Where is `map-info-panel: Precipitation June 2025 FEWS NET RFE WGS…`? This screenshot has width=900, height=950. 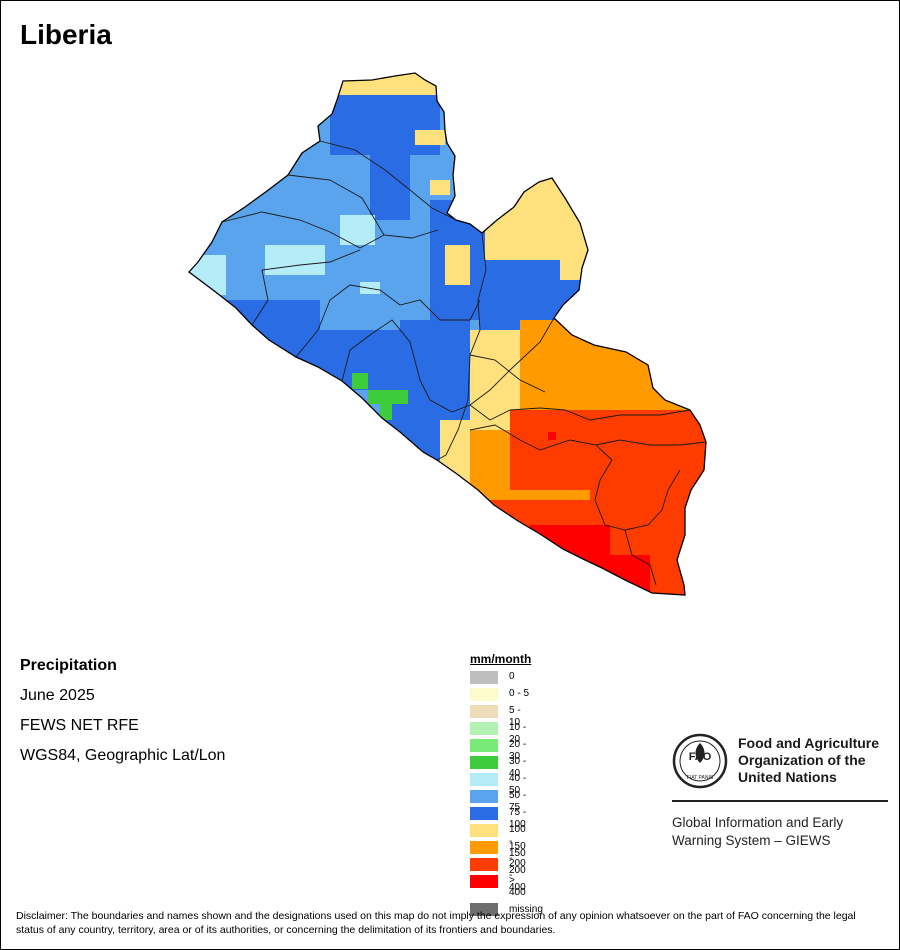
map-info-panel: Precipitation June 2025 FEWS NET RFE WGS… is located at coordinates (122, 716).